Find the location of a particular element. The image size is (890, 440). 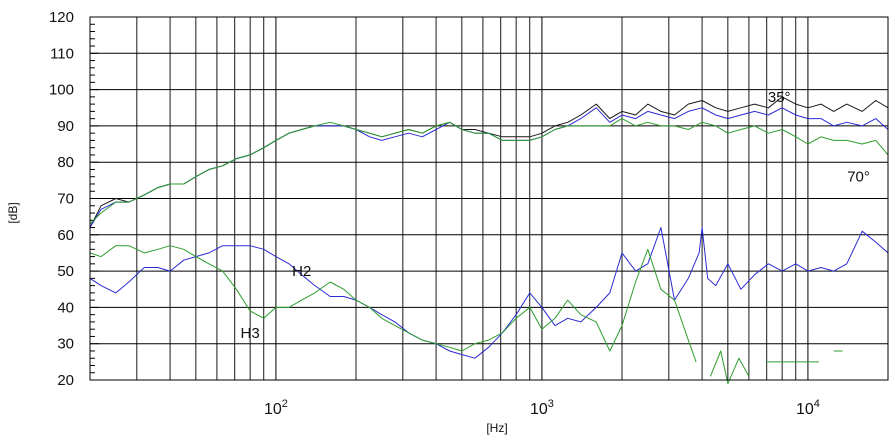

y-tick-label: 100 is located at coordinates (61, 90).